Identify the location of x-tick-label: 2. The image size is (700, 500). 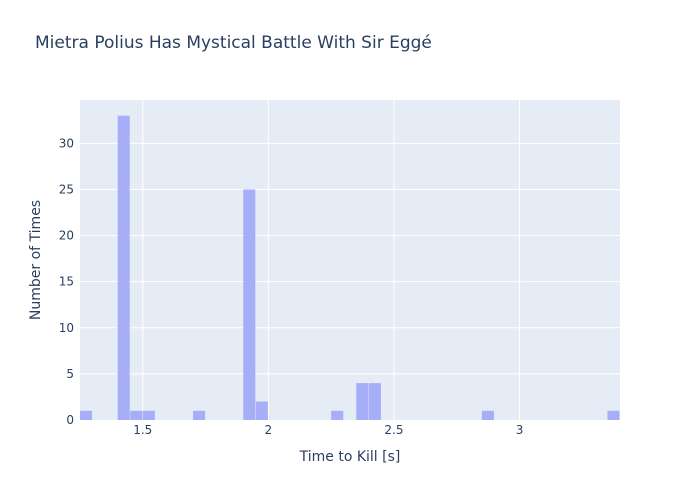
(269, 430).